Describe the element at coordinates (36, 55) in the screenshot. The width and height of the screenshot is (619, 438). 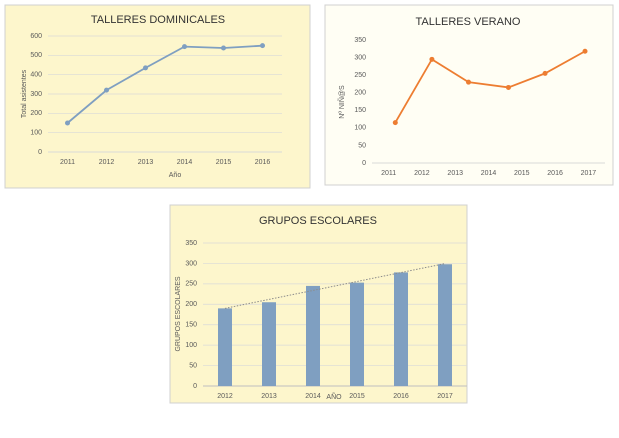
I see `y-tick-label: 500` at that location.